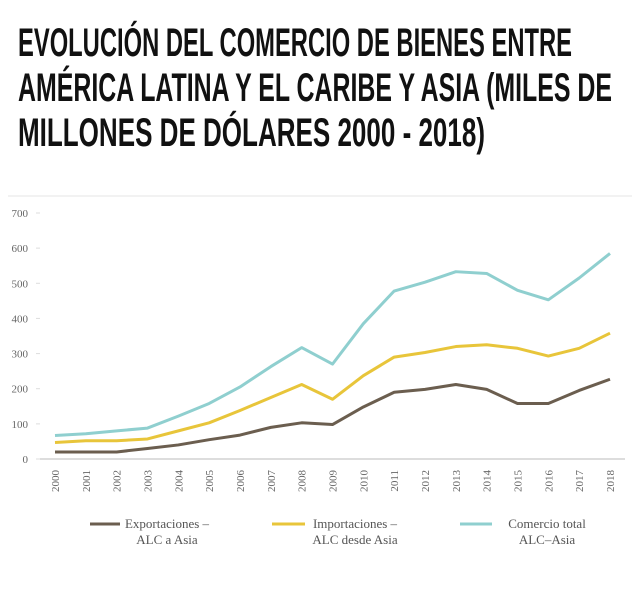 The image size is (640, 589). What do you see at coordinates (251, 132) in the screenshot?
I see `chart-title: MILLONES DE DÓLARES 2000 - 2018)` at bounding box center [251, 132].